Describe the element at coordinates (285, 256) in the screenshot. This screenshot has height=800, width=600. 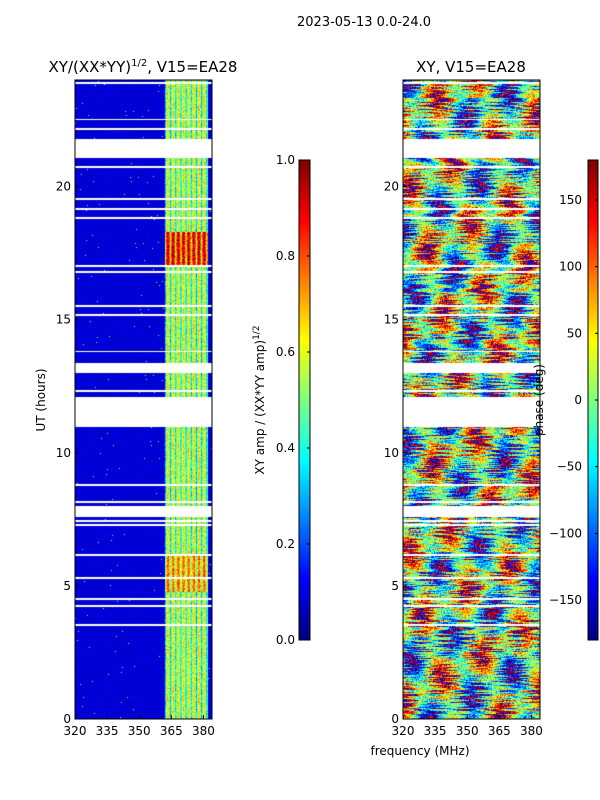
I see `colorbar-tick-label: 0.8` at that location.